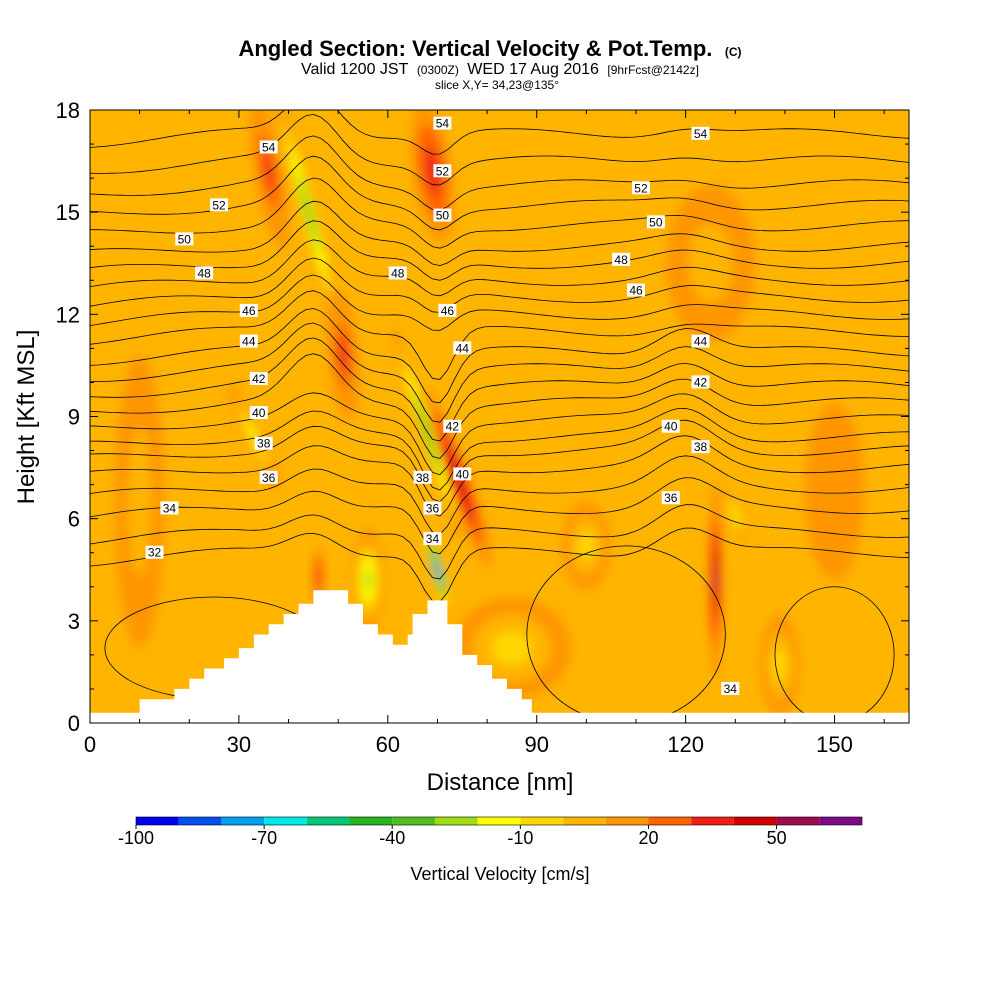 The image size is (1000, 1000). I want to click on y-tick-label: 3, so click(74, 621).